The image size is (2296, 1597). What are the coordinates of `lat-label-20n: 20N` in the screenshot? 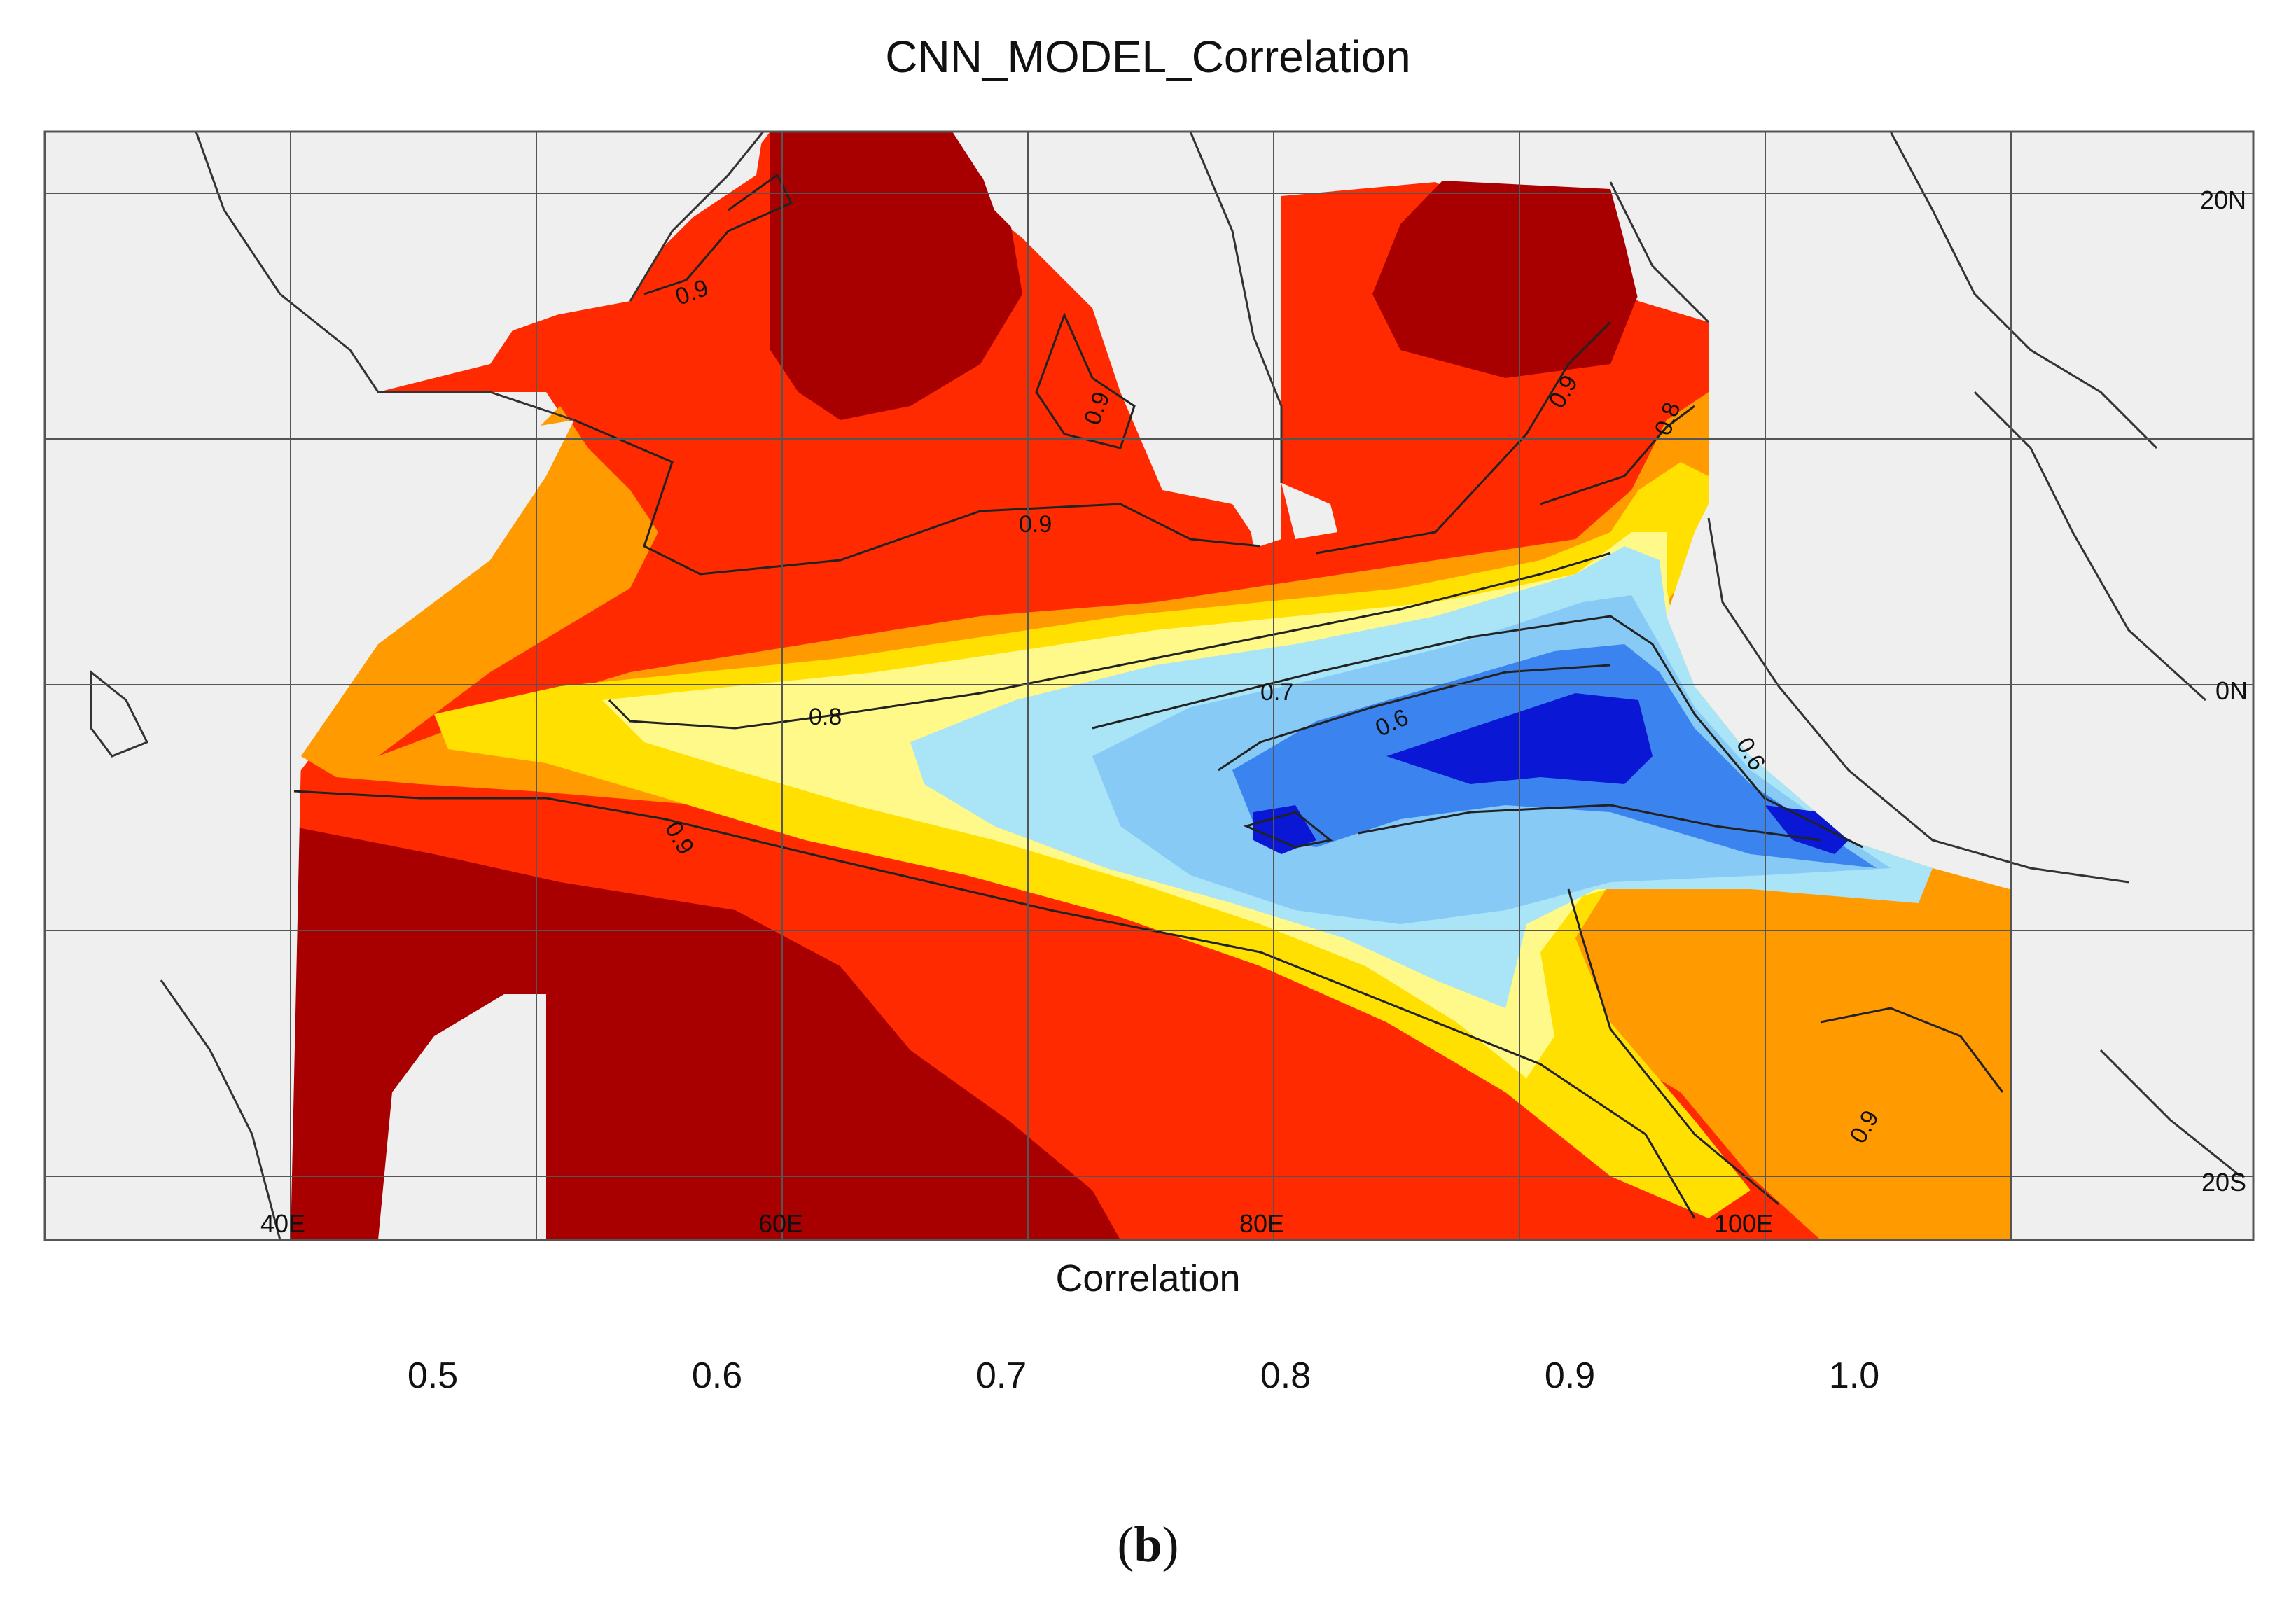 It's located at (2223, 200).